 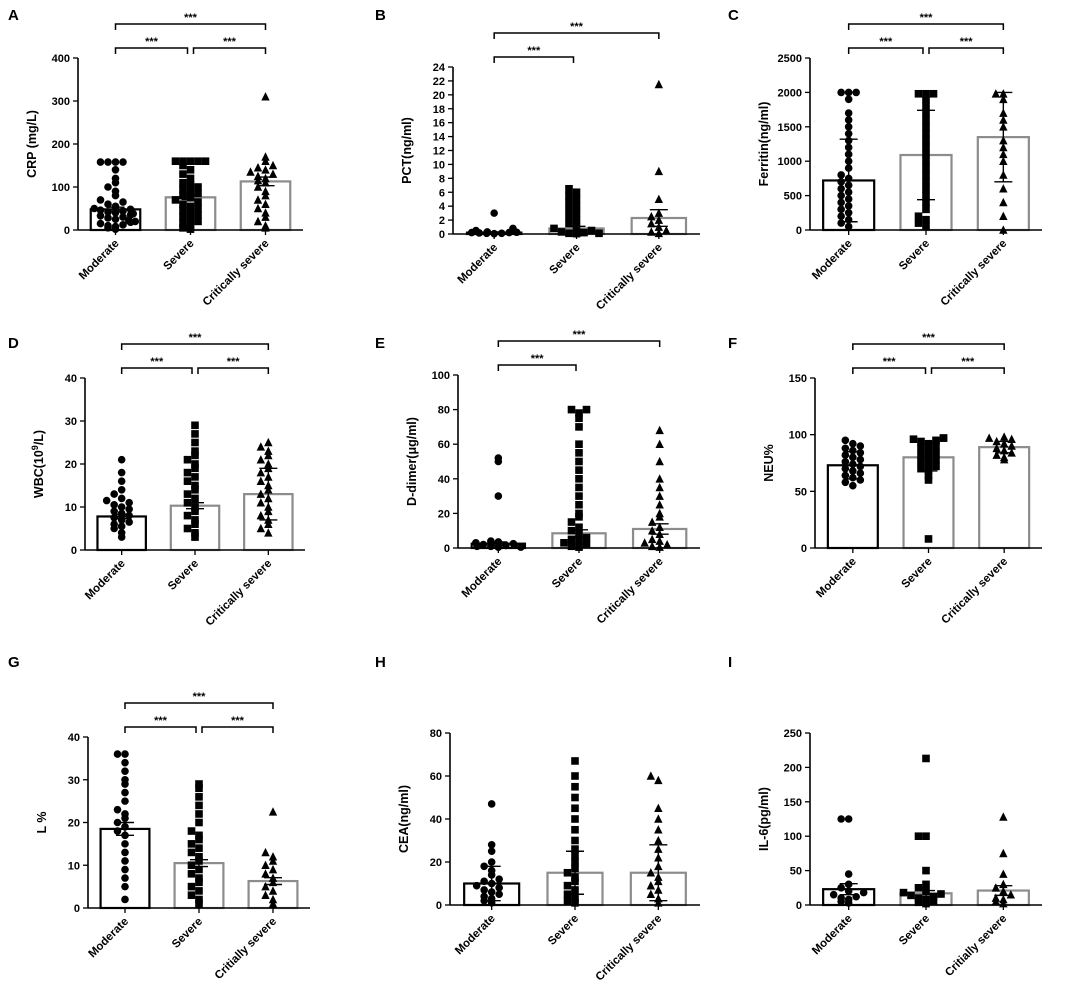 What do you see at coordinates (239, 593) in the screenshot?
I see `x-category-label: Critically severe` at bounding box center [239, 593].